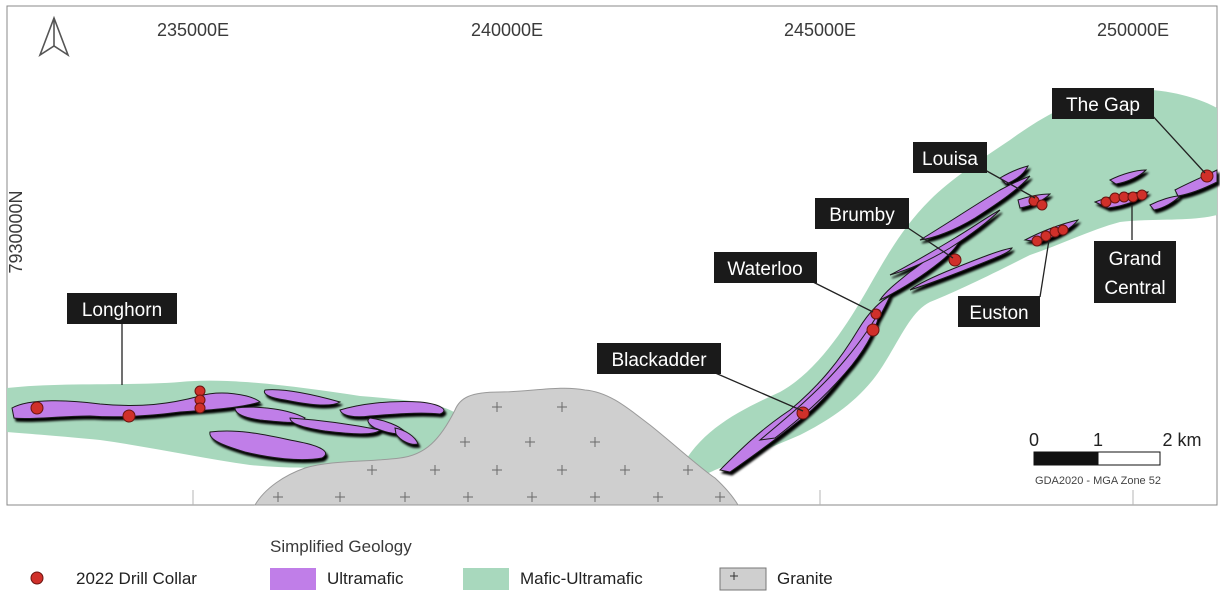 This screenshot has height=597, width=1220. I want to click on prospect-label-grand: Grand, so click(1135, 259).